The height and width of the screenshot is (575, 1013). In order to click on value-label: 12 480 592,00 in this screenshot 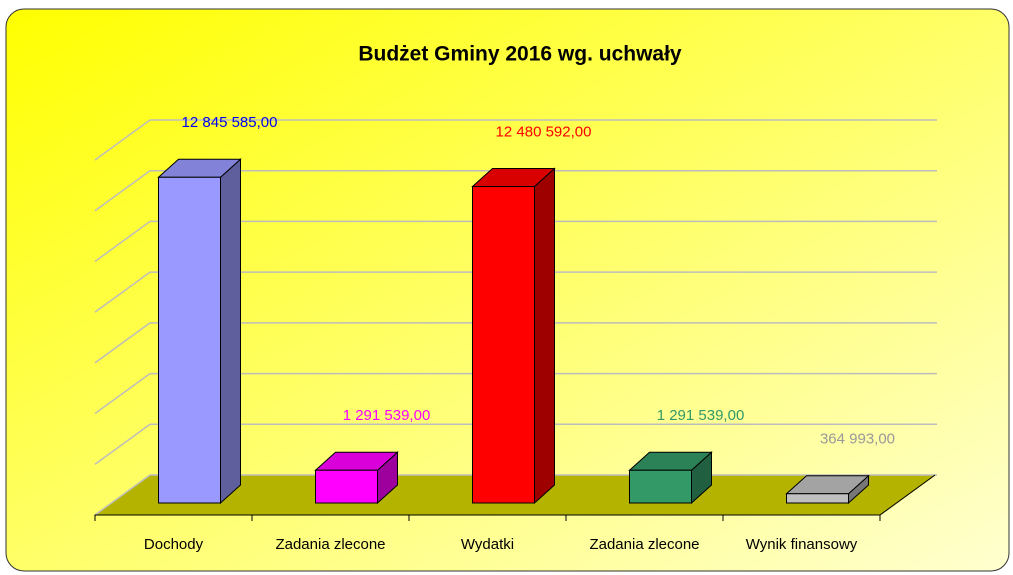, I will do `click(544, 131)`.